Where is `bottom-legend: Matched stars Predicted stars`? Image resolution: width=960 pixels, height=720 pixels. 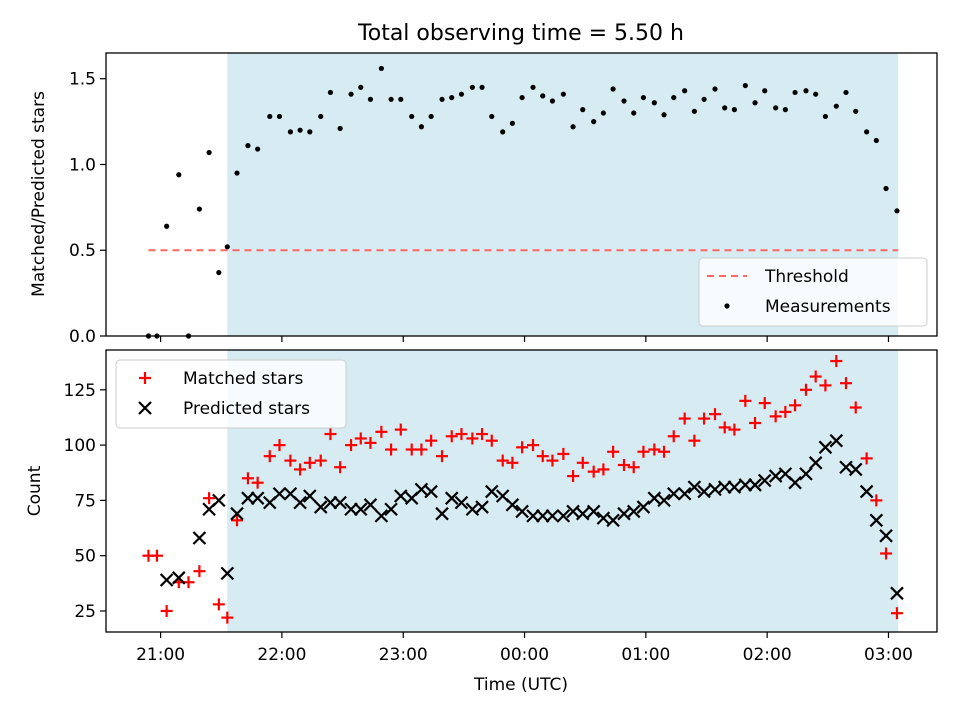
bottom-legend: Matched stars Predicted stars is located at coordinates (231, 394).